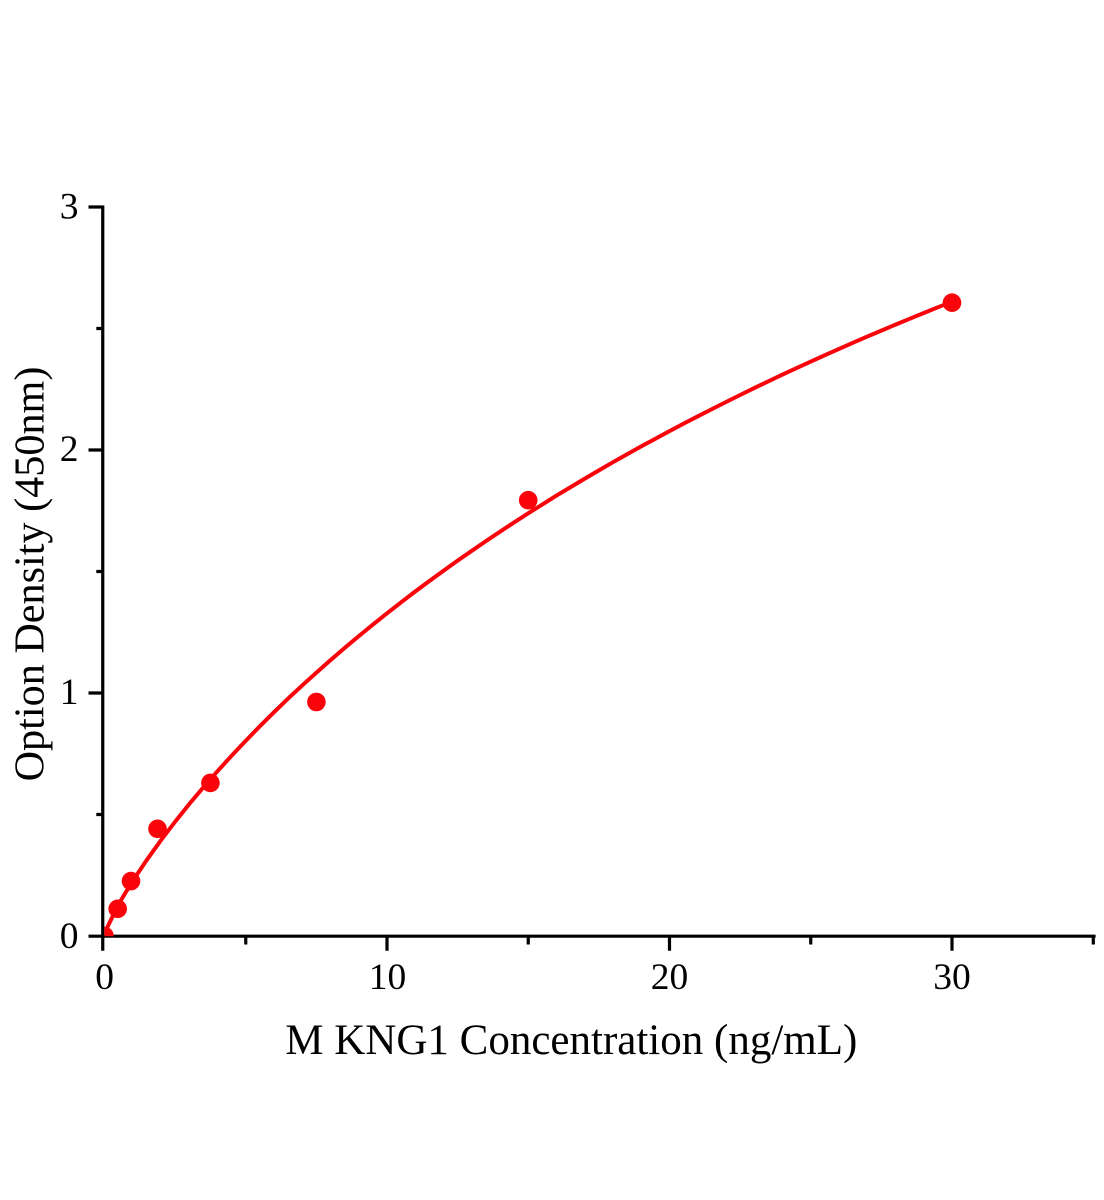 The height and width of the screenshot is (1200, 1104). What do you see at coordinates (571, 1040) in the screenshot?
I see `svg-text: M KNG1 Concentration (ng/mL)` at bounding box center [571, 1040].